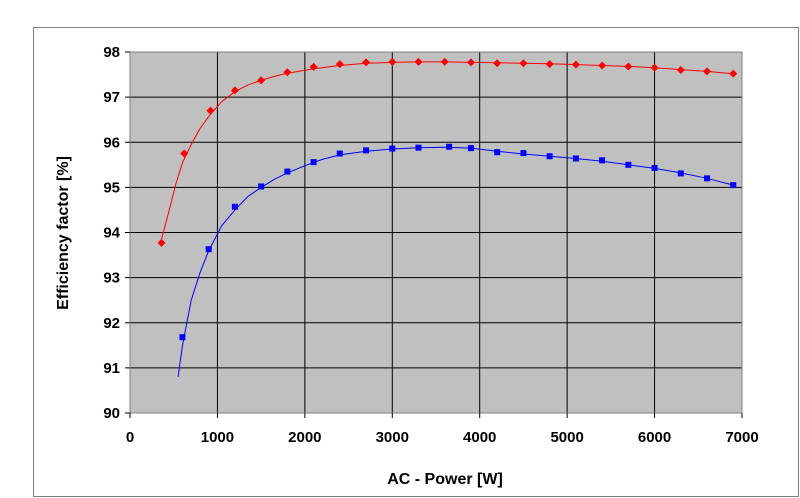  Describe the element at coordinates (445, 479) in the screenshot. I see `x-axis-label: AC - Power [W]` at that location.